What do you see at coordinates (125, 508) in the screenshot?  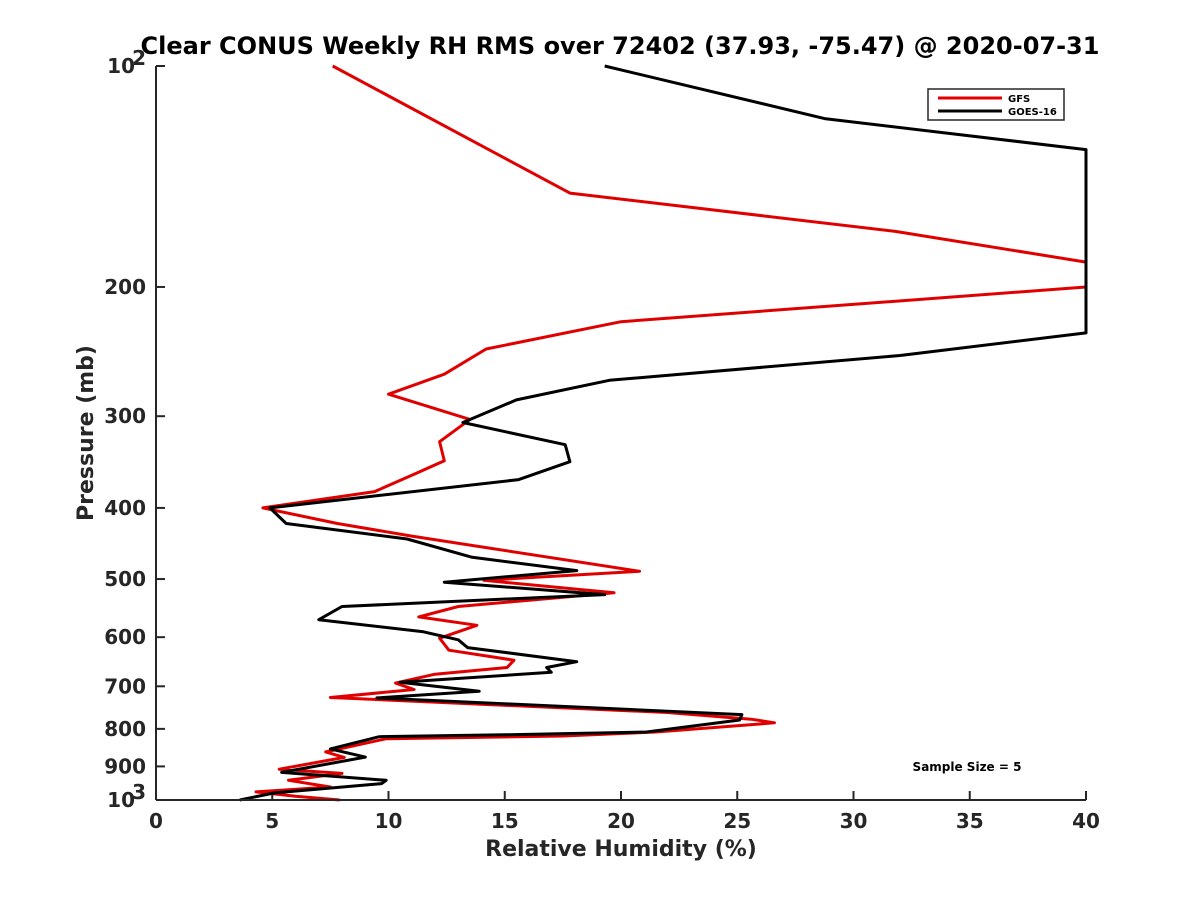 I see `y-tick-label: 400` at bounding box center [125, 508].